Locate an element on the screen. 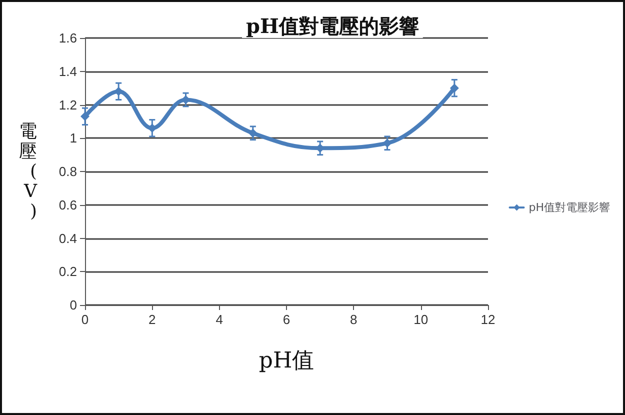 Image resolution: width=625 pixels, height=415 pixels. y-tick-label: 0.2 is located at coordinates (67, 272).